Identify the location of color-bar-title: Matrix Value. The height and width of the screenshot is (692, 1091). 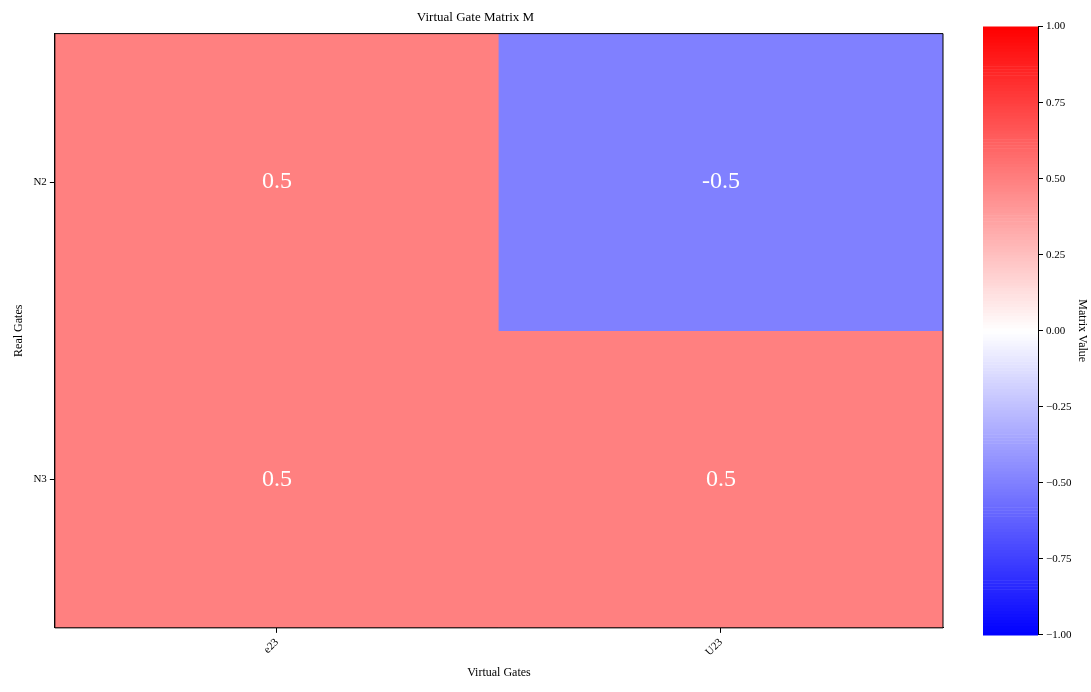
(1082, 331).